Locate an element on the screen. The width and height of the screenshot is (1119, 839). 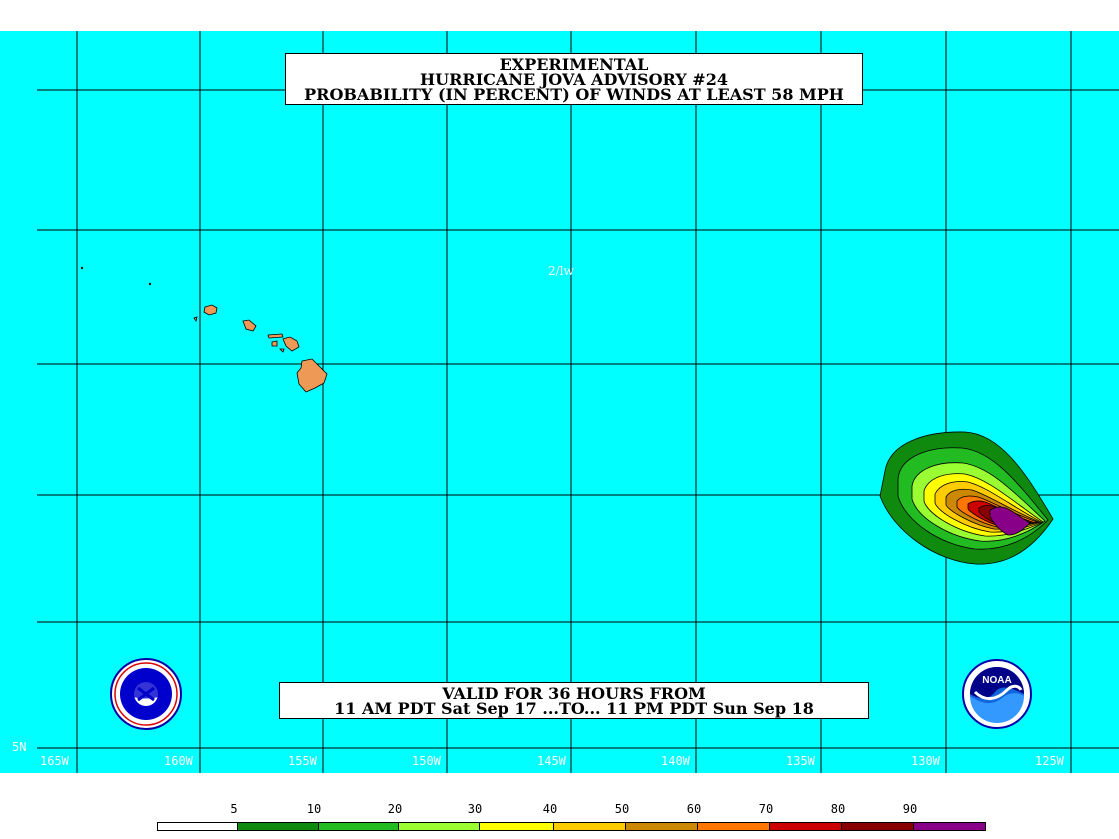
probability-contours is located at coordinates (966, 498).